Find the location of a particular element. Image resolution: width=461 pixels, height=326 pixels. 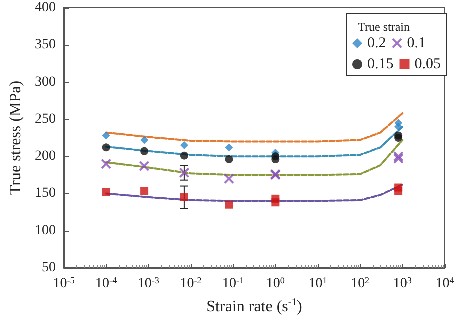

y-tick-label: 350 is located at coordinates (45, 45).